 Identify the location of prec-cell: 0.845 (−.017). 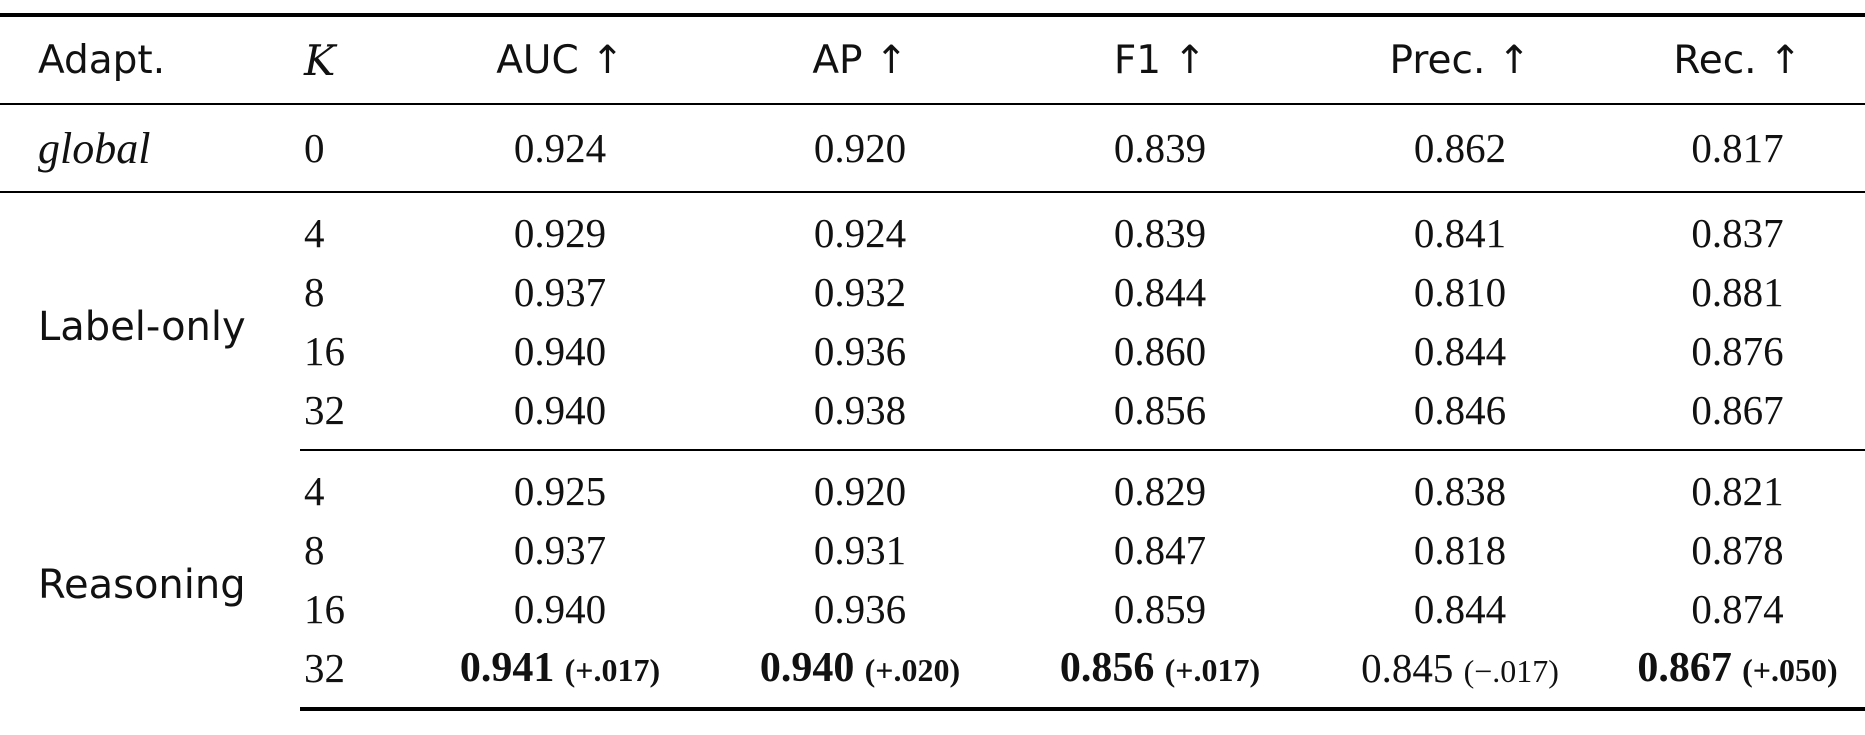
(1460, 674).